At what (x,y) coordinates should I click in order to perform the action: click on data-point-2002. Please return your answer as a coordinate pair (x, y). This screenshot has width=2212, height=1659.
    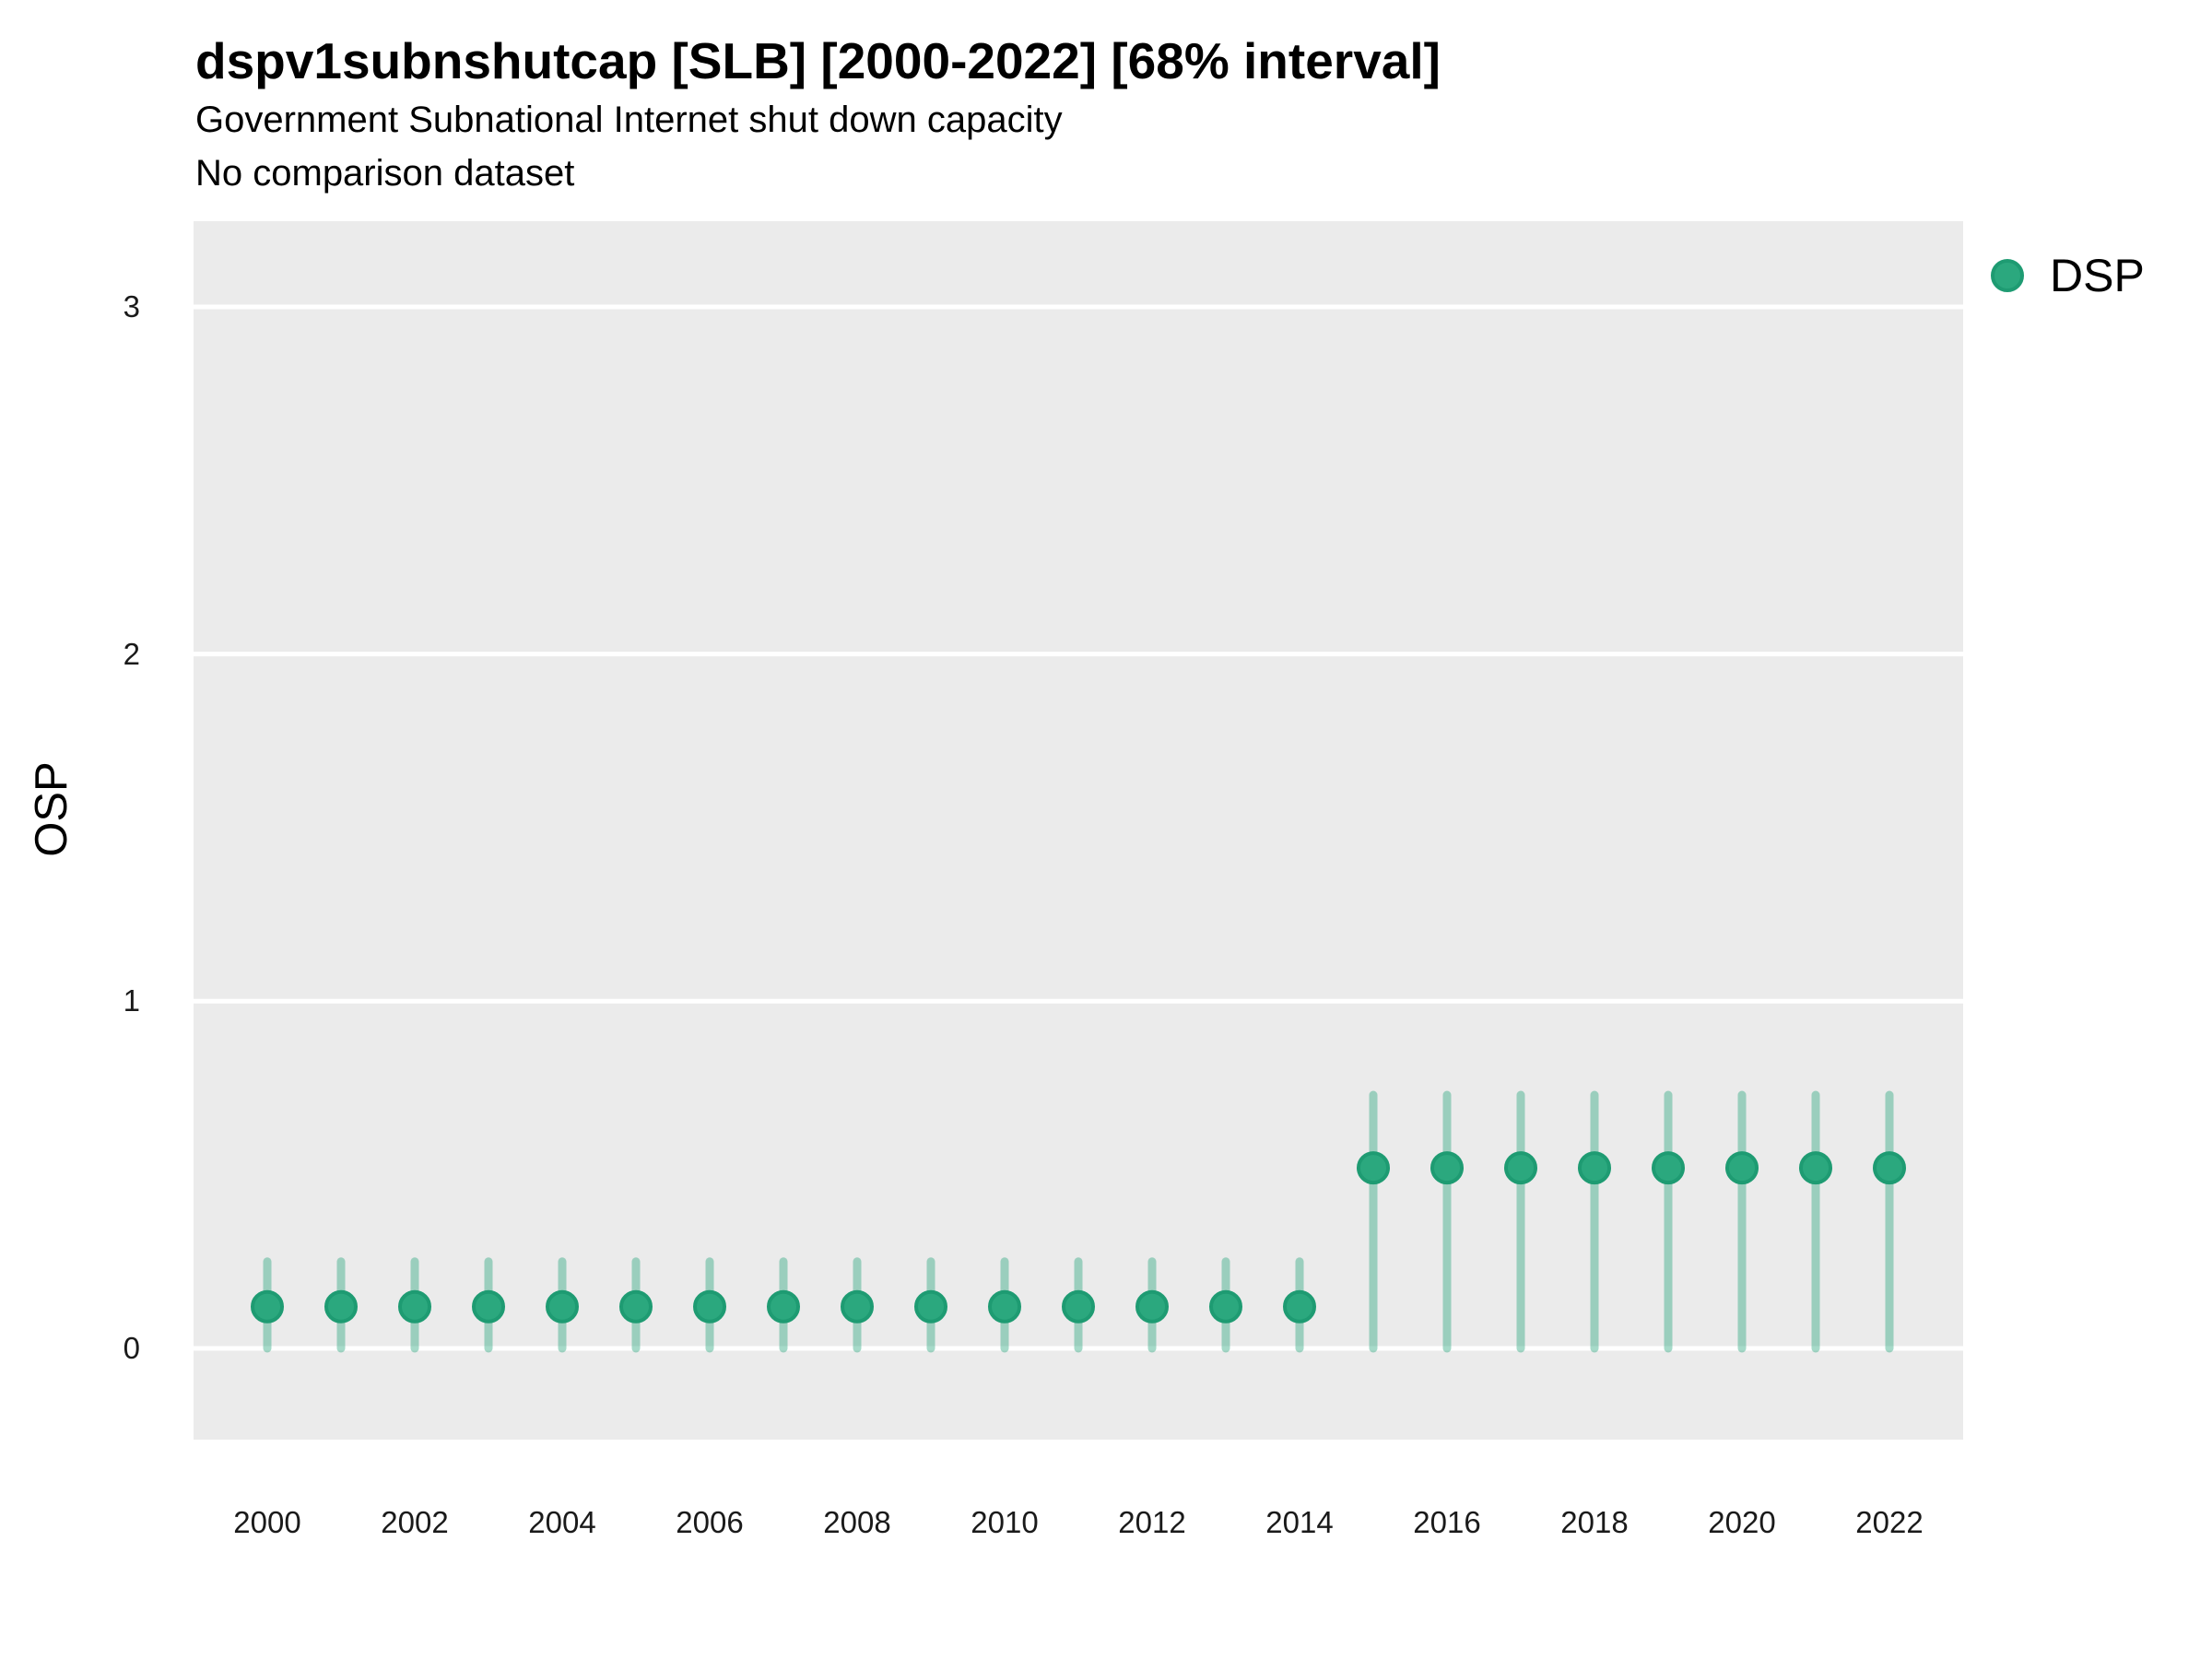
    Looking at the image, I should click on (414, 1306).